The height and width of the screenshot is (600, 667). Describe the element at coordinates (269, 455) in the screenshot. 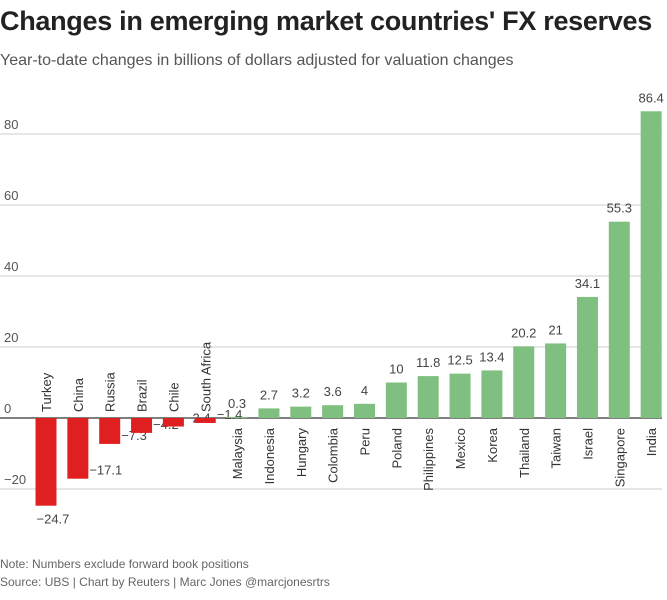

I see `category-label: Indonesia` at that location.